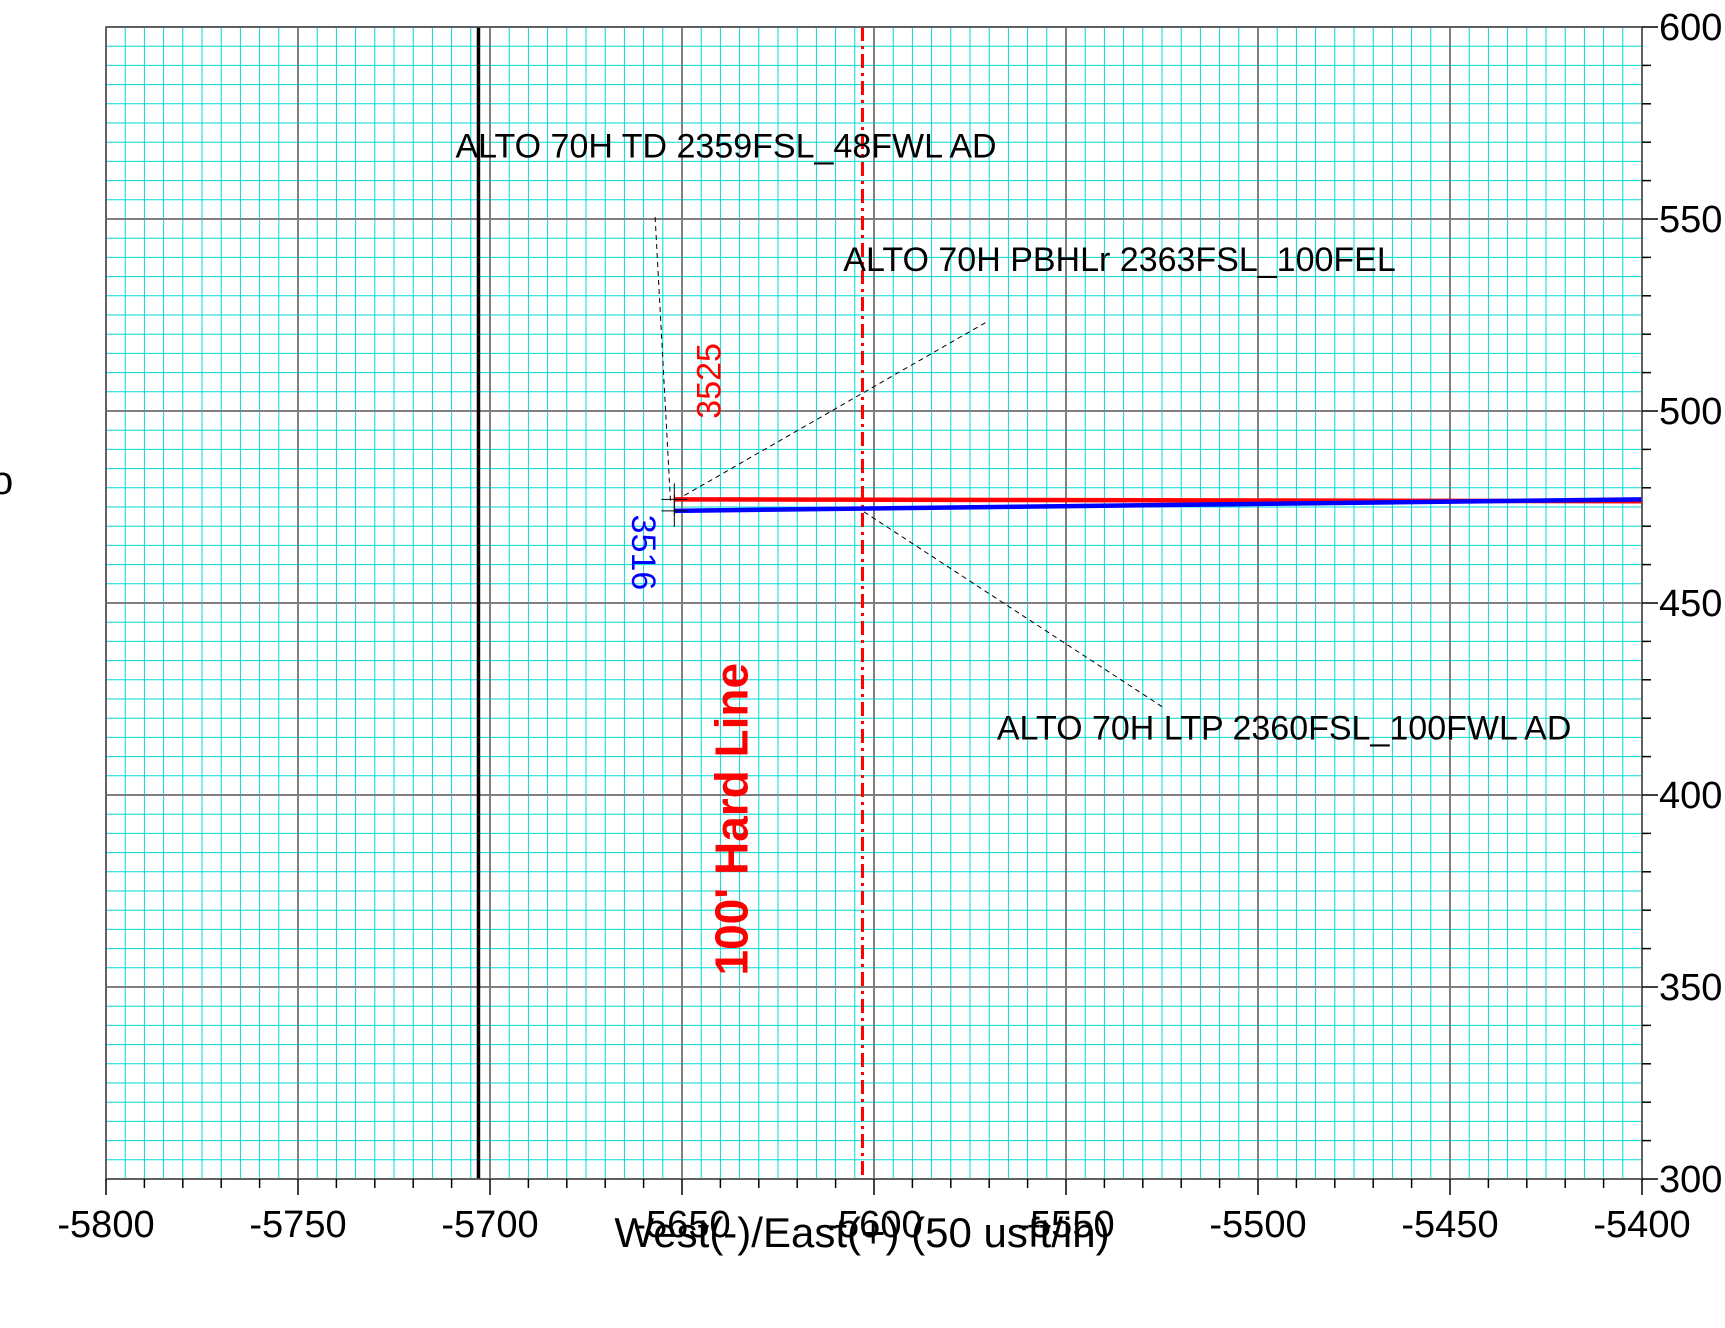 The width and height of the screenshot is (1725, 1328). What do you see at coordinates (1257, 1225) in the screenshot?
I see `x-tick-label: -5500` at bounding box center [1257, 1225].